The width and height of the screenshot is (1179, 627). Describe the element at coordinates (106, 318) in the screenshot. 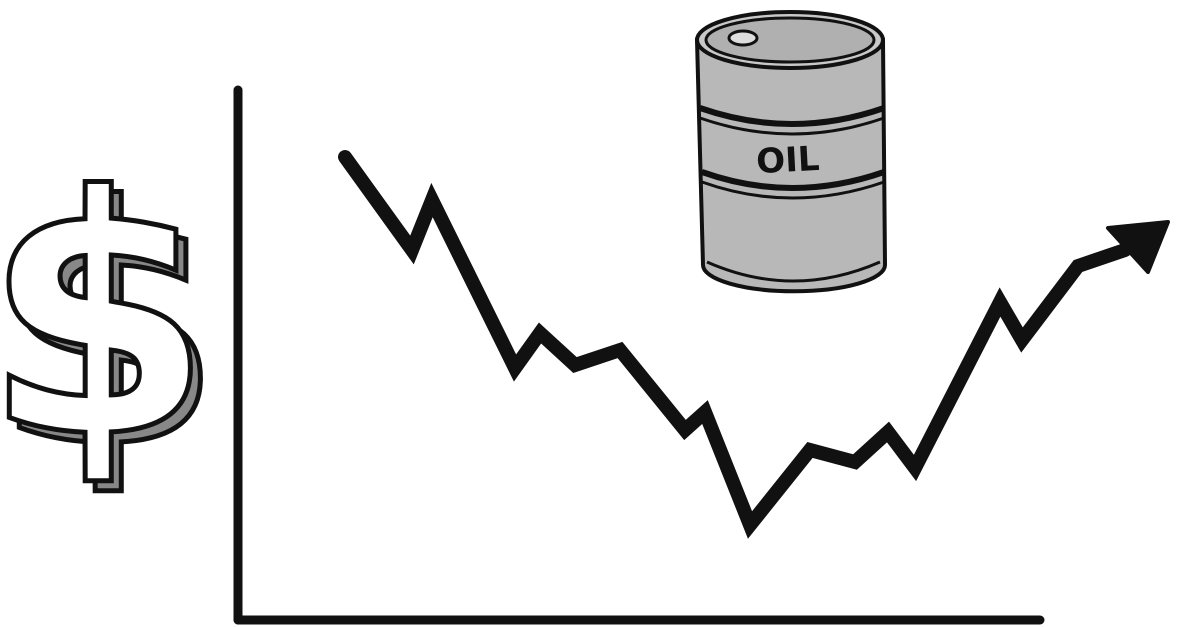

I see `dollar-sign: $` at that location.